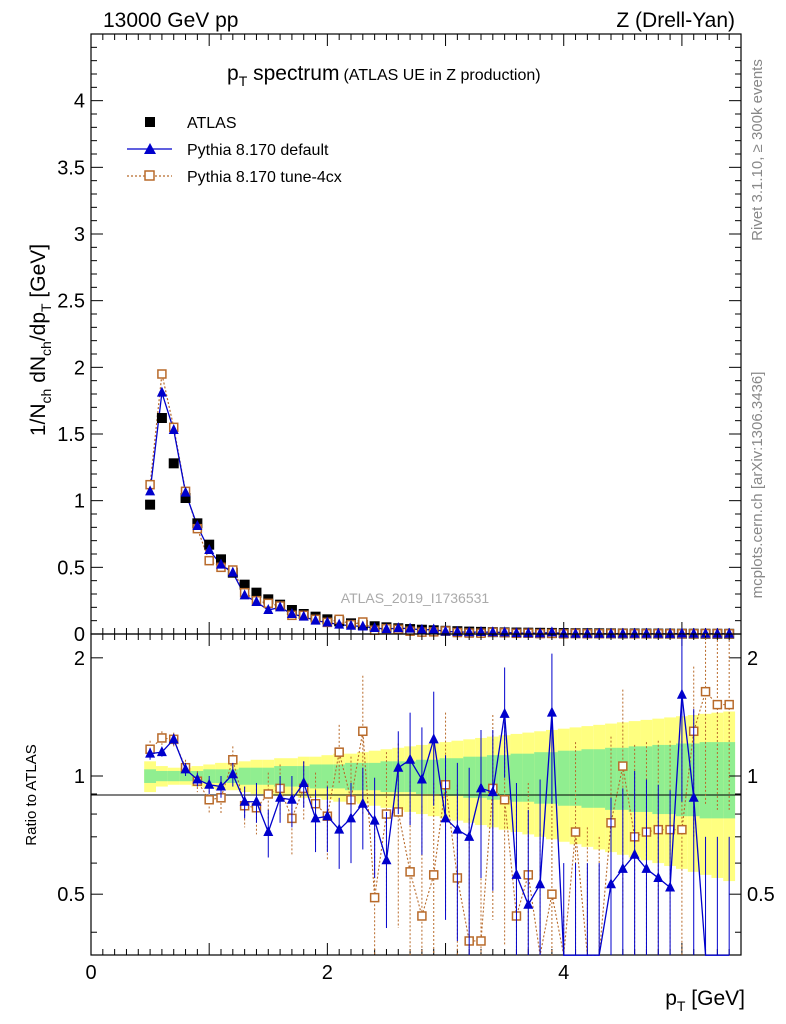  I want to click on y-tick-label: 4, so click(79, 102).